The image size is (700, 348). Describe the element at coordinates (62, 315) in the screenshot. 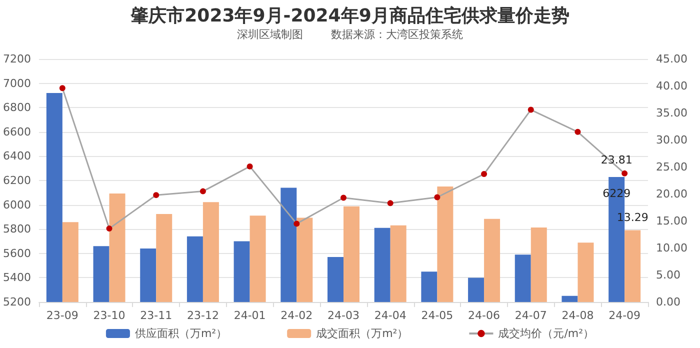

I see `x-tick-label: 23-09` at that location.